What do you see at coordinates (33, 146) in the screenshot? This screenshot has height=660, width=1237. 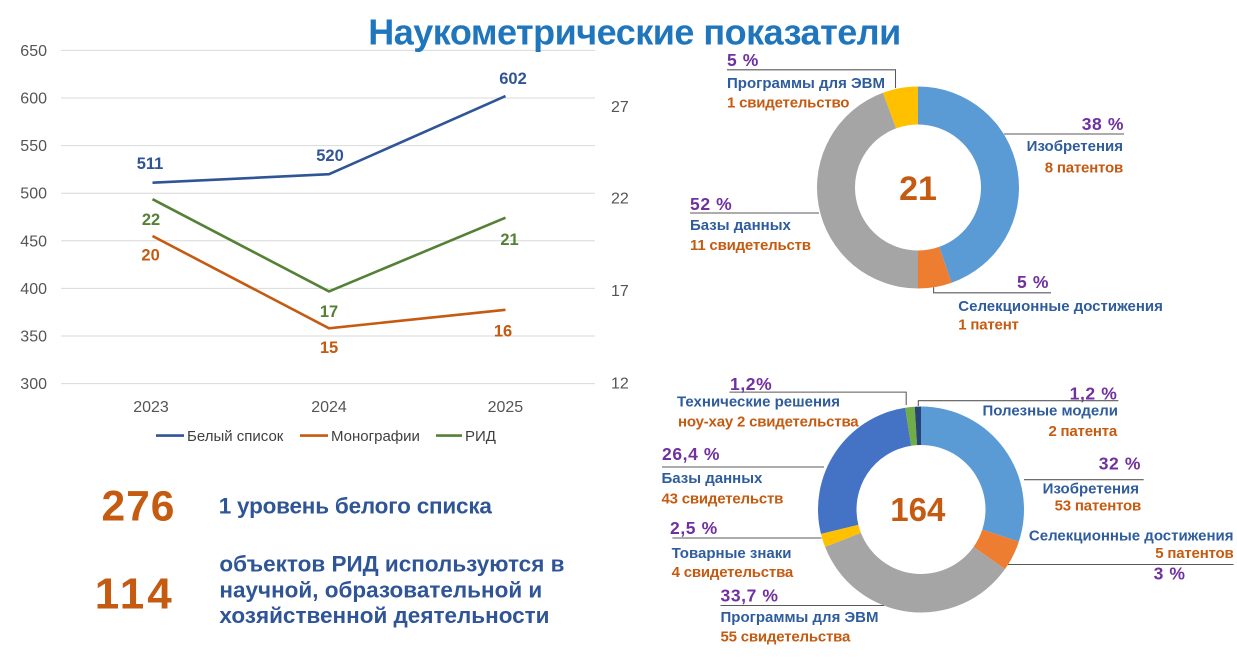 I see `svg-text: 550` at bounding box center [33, 146].